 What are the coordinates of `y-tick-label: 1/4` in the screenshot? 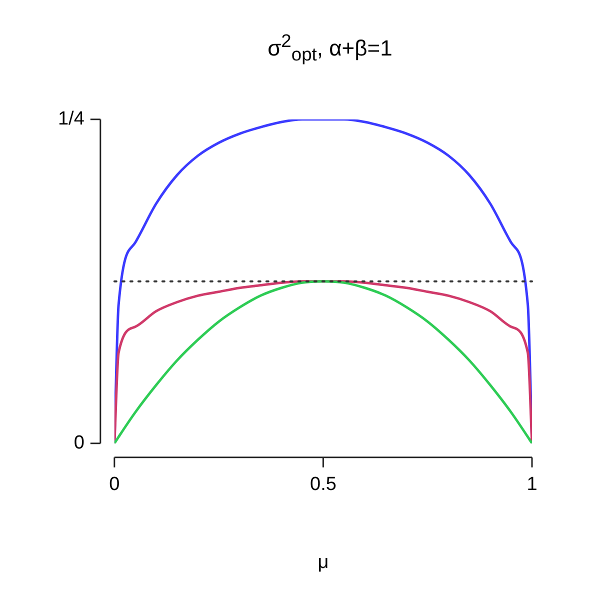 It's located at (71, 119).